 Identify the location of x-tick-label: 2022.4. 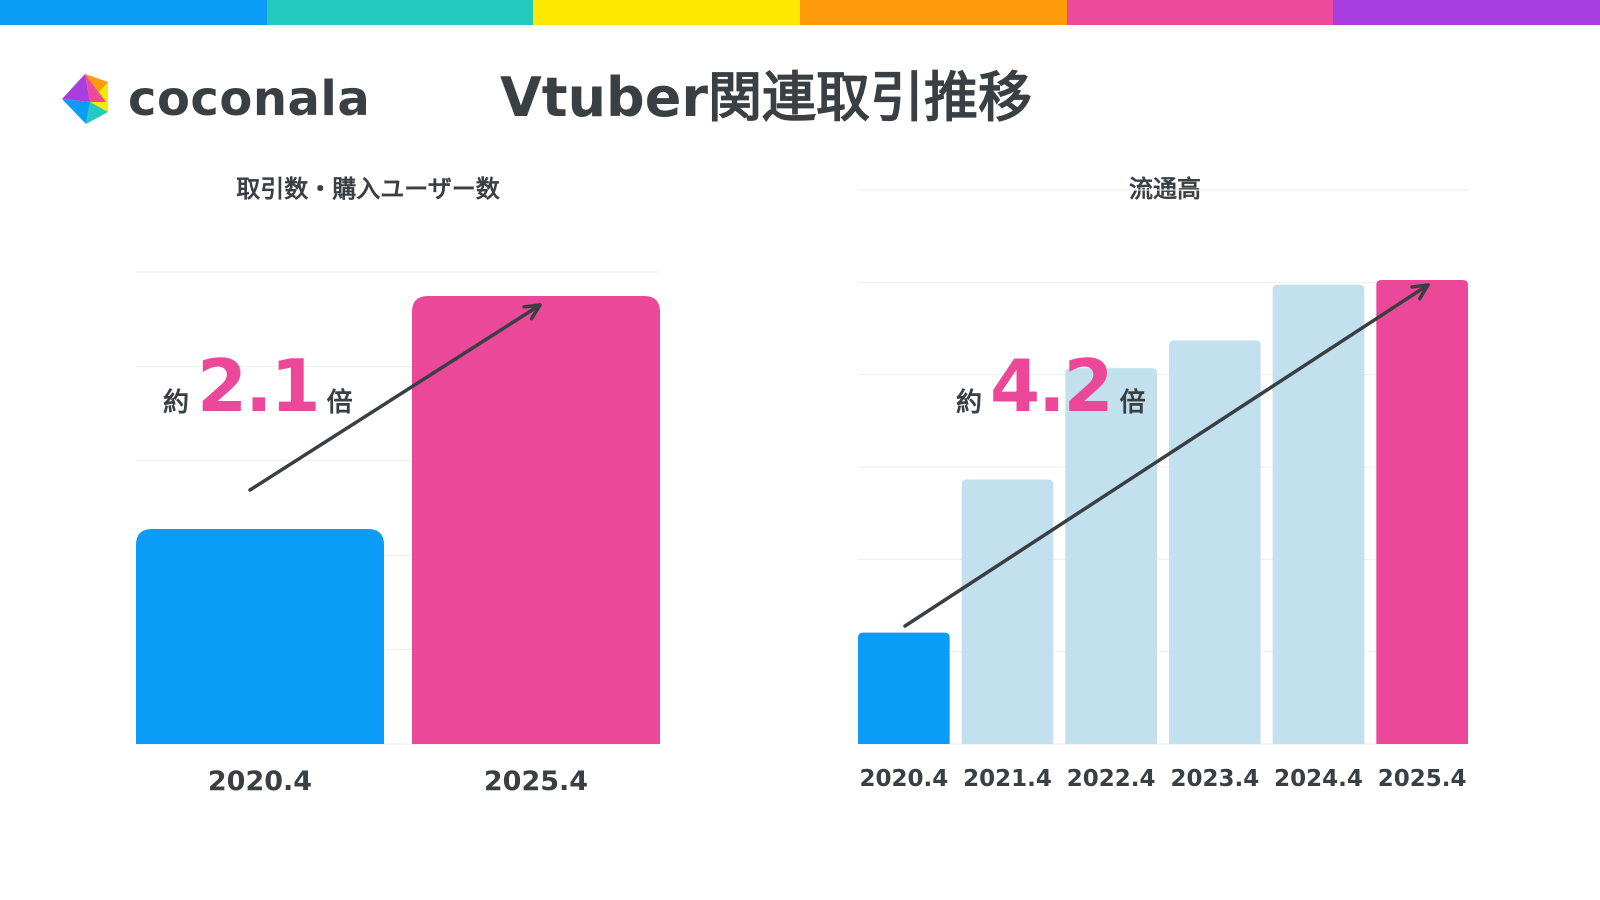
(1111, 779).